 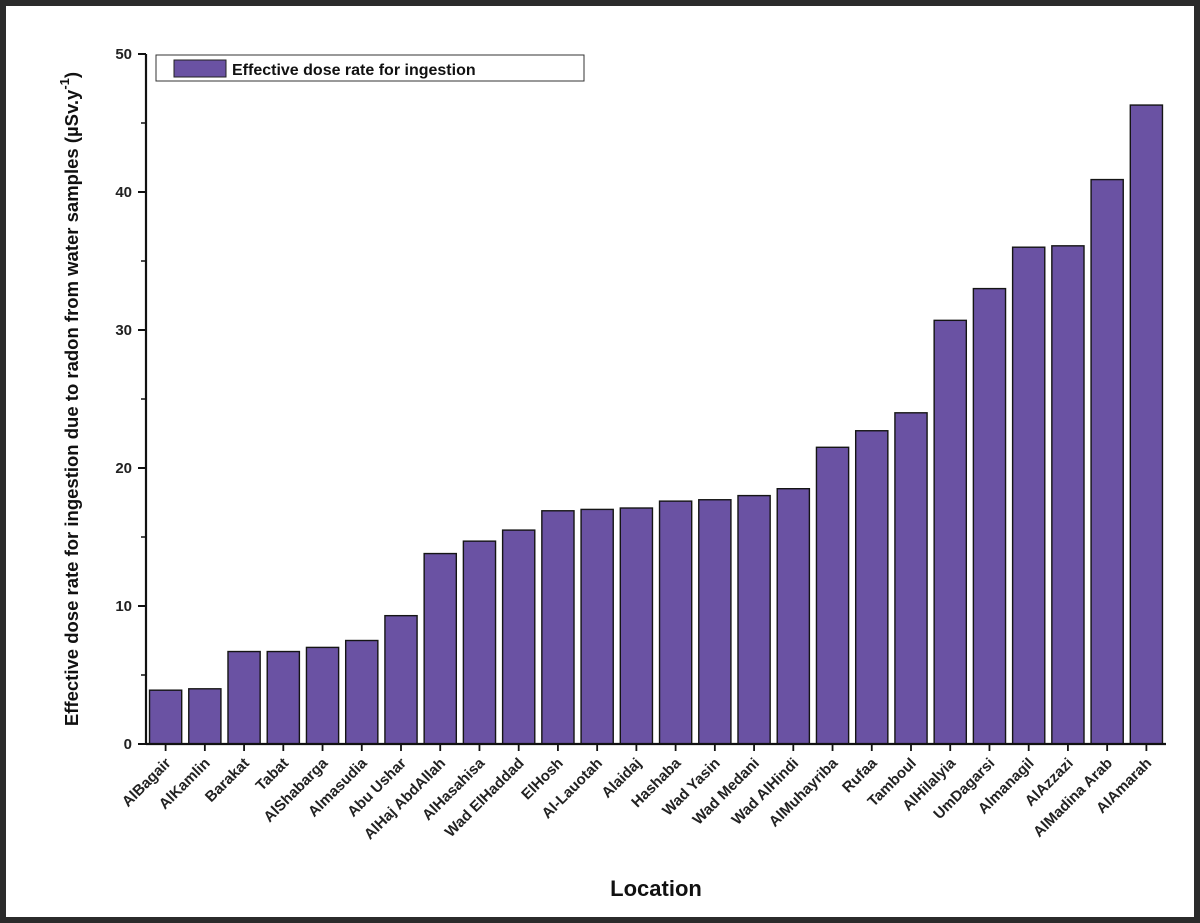 What do you see at coordinates (123, 54) in the screenshot?
I see `y-tick-label: 50` at bounding box center [123, 54].